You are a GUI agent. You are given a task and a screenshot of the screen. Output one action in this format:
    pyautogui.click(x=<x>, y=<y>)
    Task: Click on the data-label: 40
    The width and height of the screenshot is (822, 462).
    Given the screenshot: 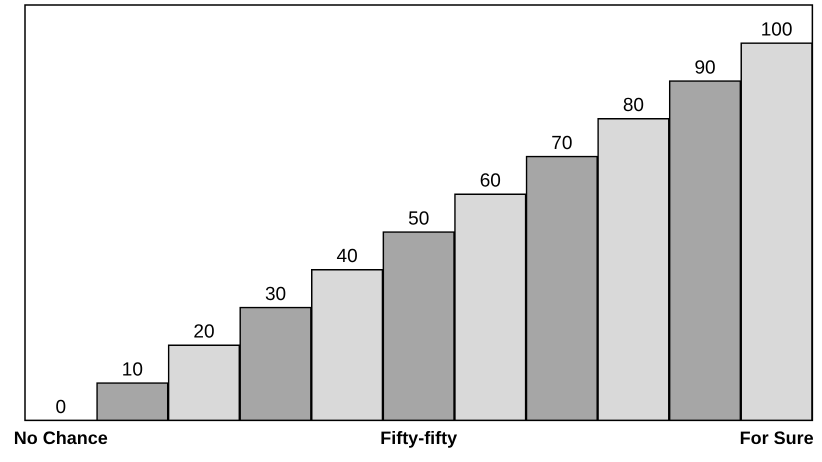 What is the action you would take?
    pyautogui.click(x=347, y=257)
    